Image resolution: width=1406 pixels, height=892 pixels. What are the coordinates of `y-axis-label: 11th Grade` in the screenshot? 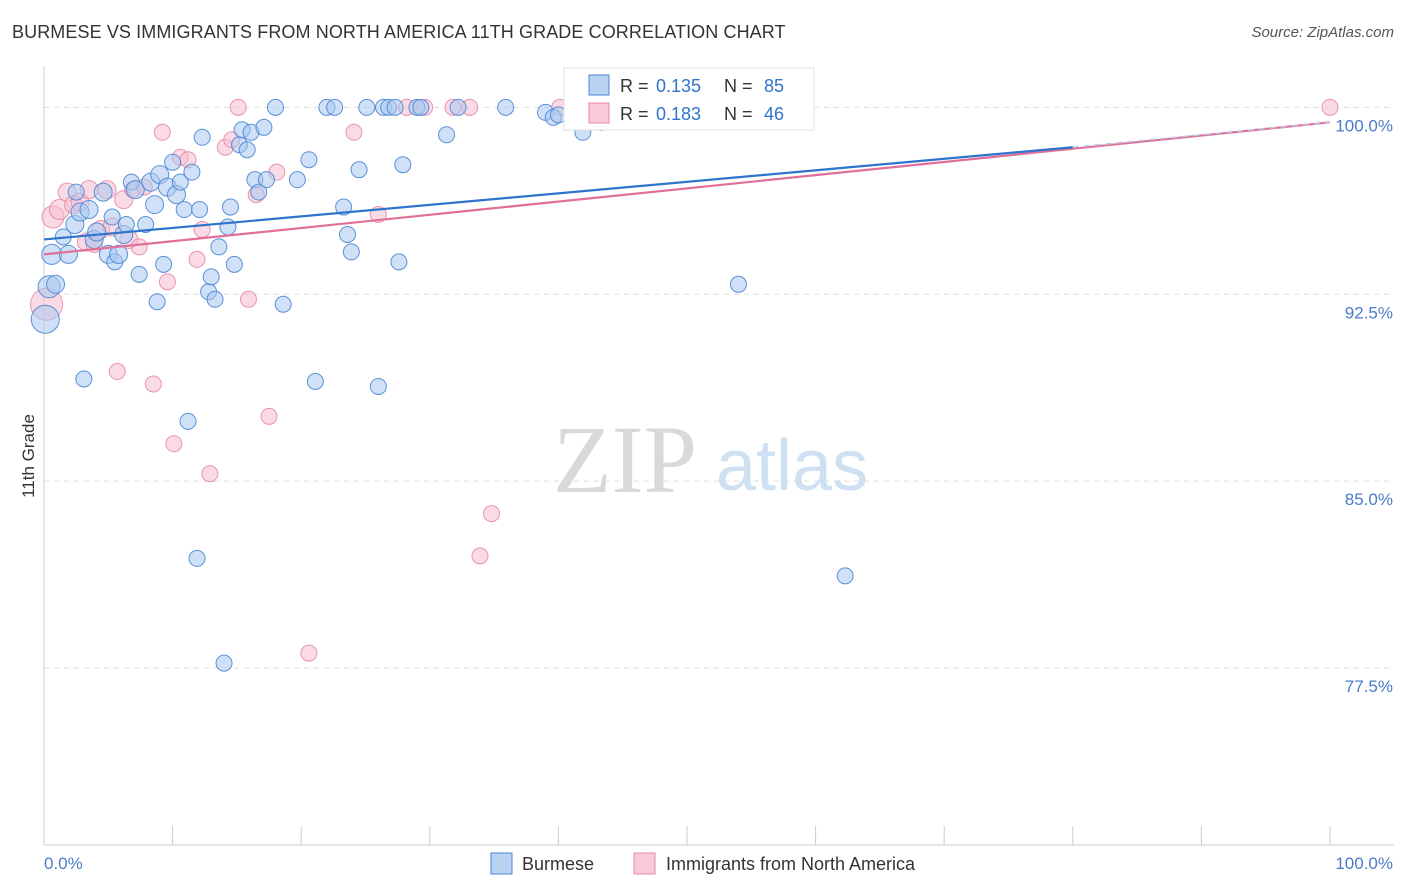 It's located at (28, 456).